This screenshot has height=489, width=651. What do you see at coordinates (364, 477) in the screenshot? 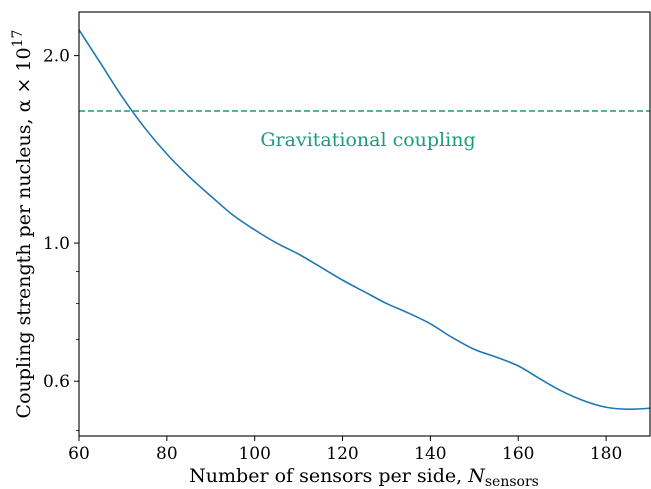
I see `x-axis-label: Number of sensors per side, Nsensors` at bounding box center [364, 477].